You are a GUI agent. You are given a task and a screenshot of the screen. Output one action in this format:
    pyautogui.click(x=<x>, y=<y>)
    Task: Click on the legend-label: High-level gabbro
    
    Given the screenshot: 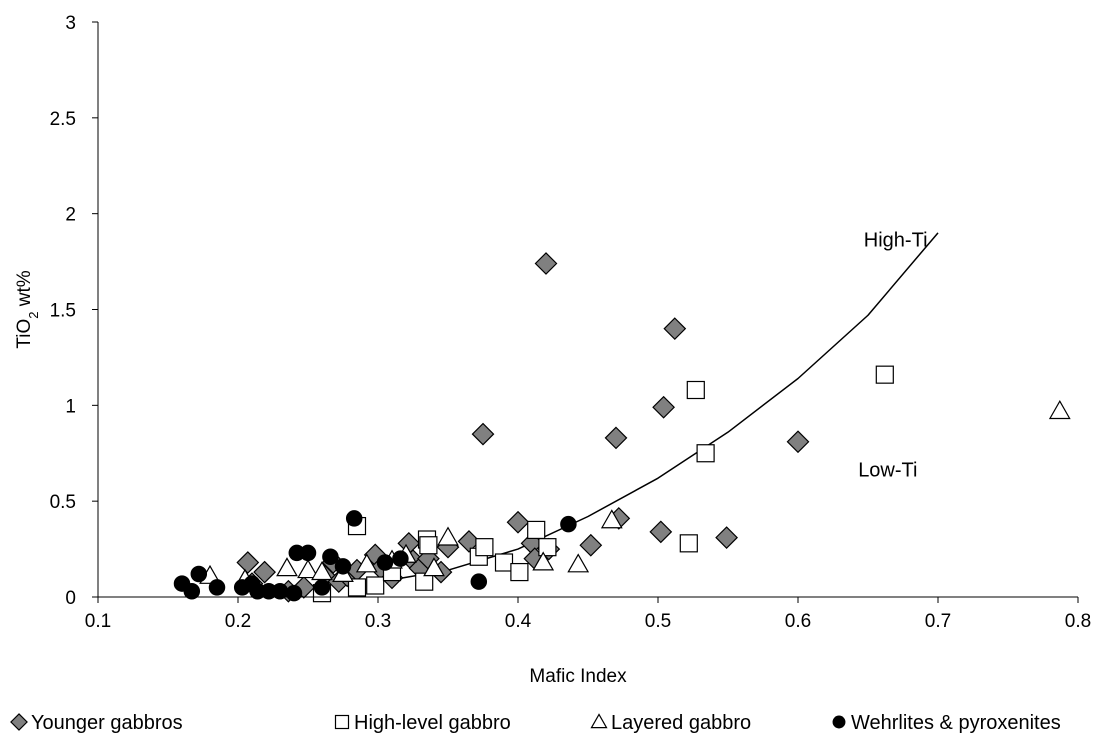 What is the action you would take?
    pyautogui.click(x=432, y=723)
    